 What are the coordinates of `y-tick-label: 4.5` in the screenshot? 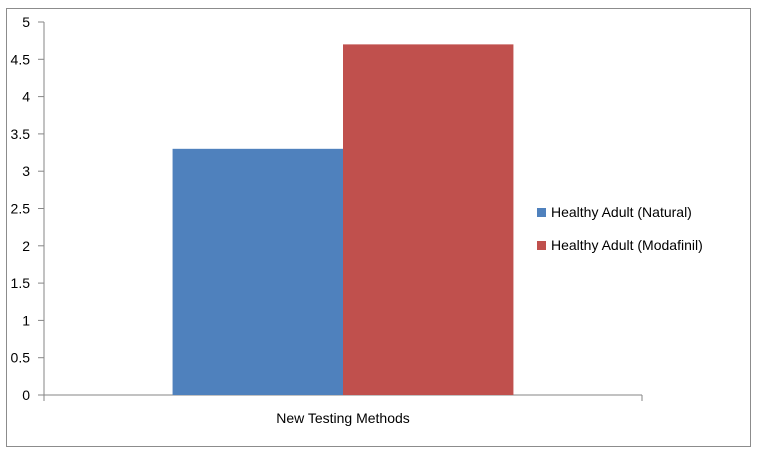 It's located at (21, 59).